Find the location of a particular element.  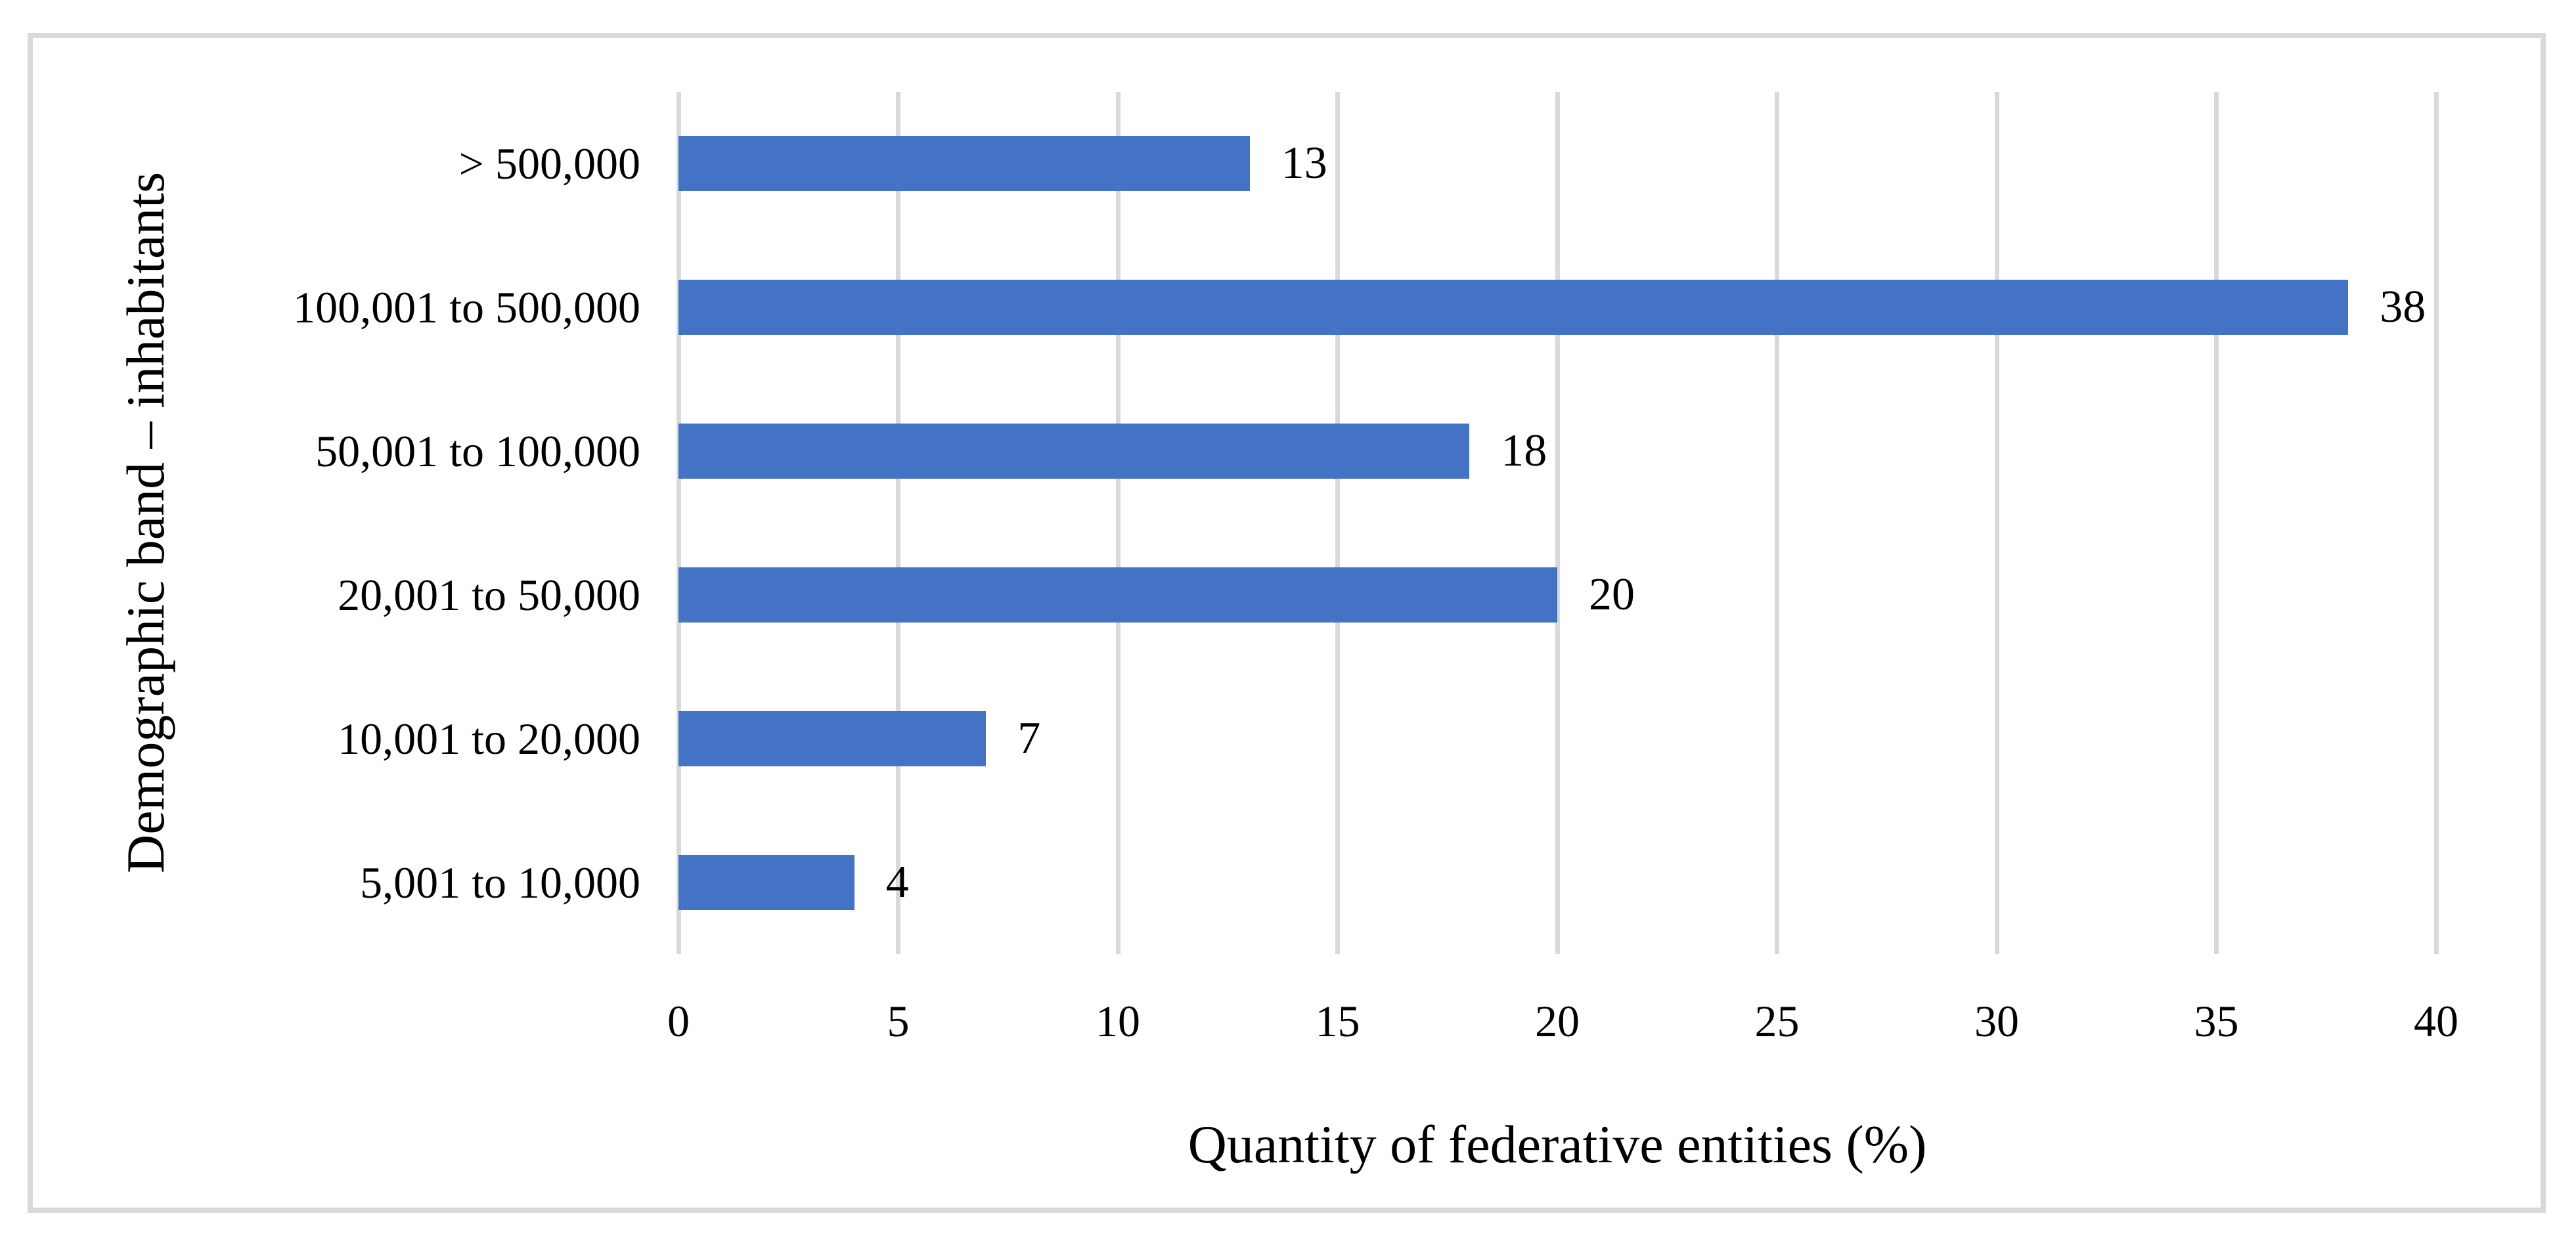

y-axis-title: Demographic band – inhabitants is located at coordinates (145, 522).